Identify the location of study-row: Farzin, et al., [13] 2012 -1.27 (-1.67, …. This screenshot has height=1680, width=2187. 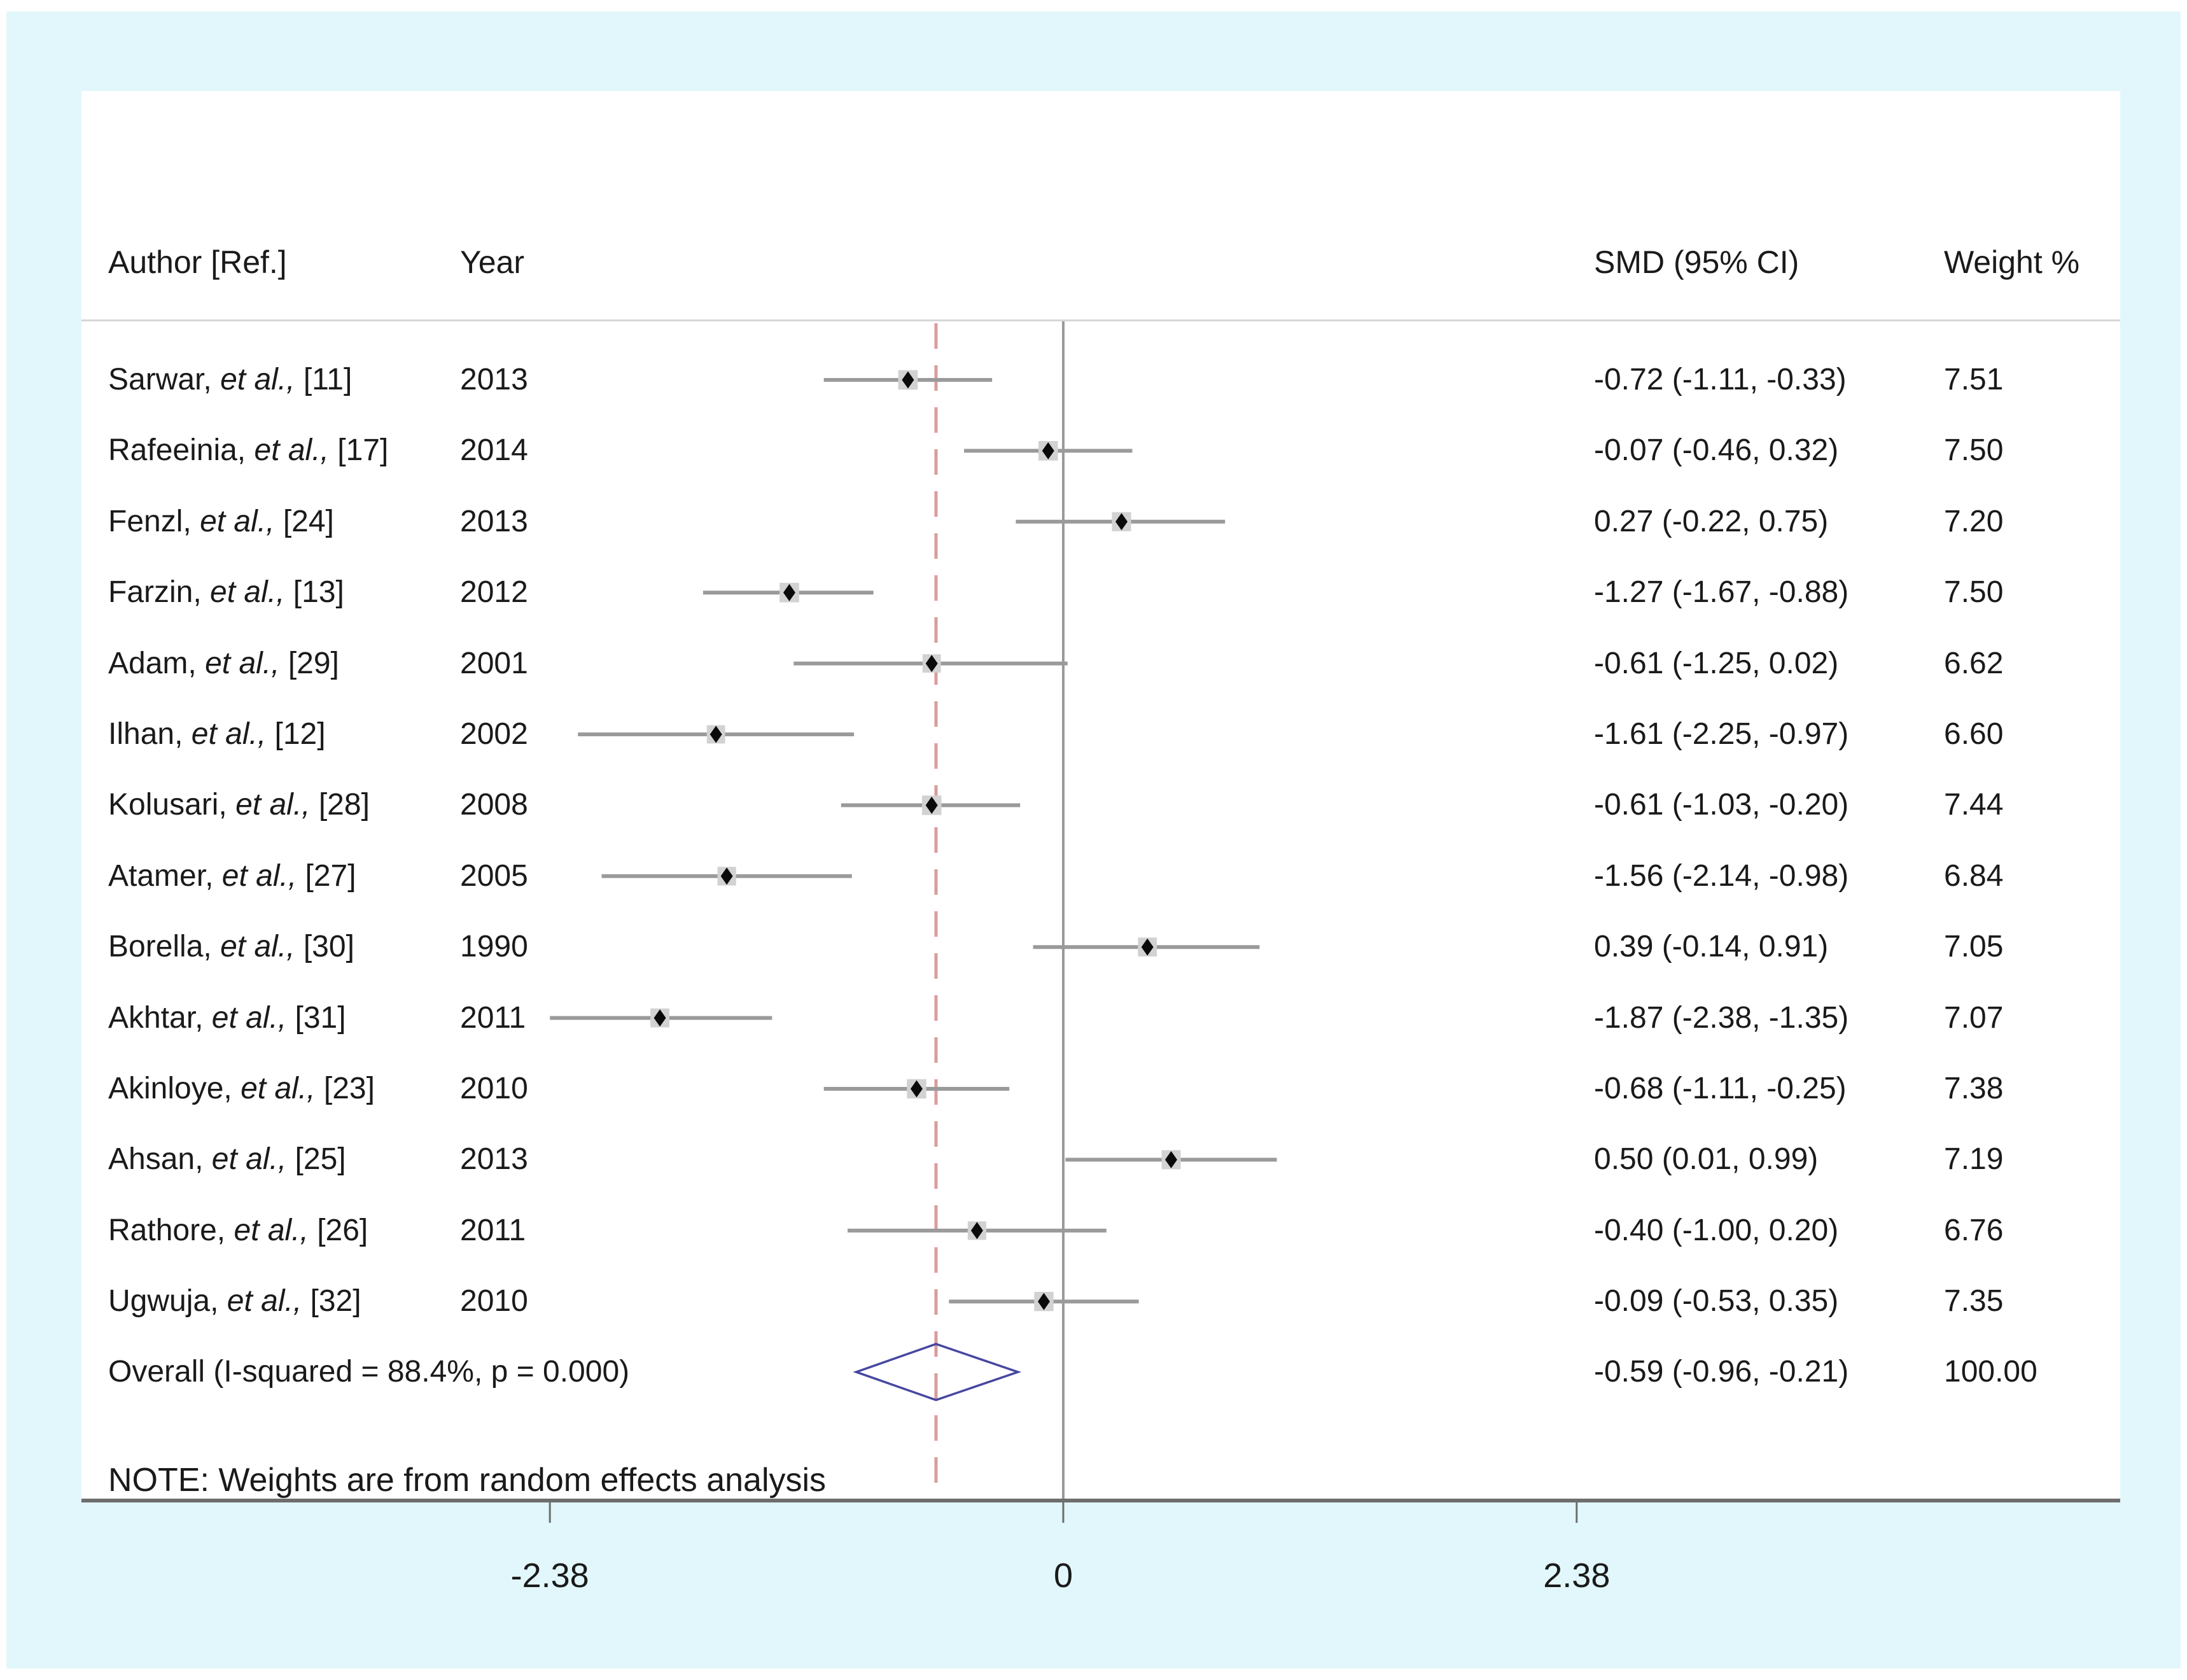
(1093, 592).